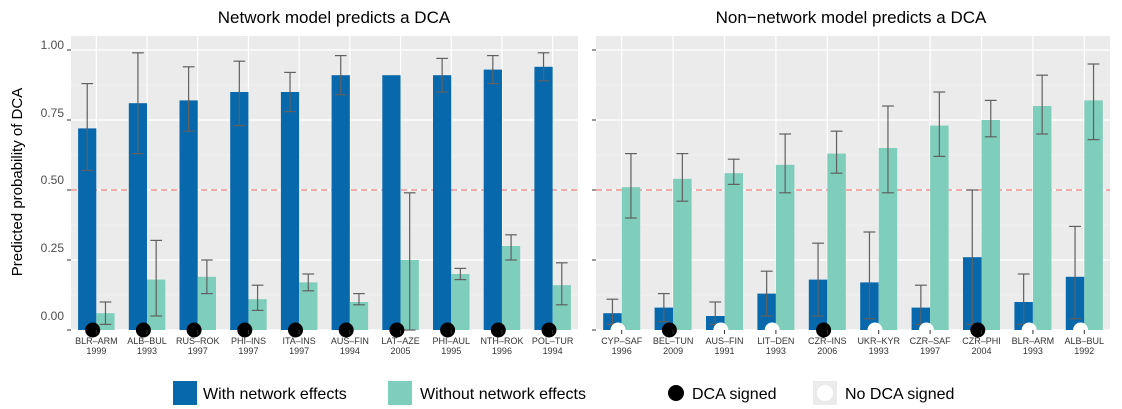 The height and width of the screenshot is (409, 1122). What do you see at coordinates (622, 341) in the screenshot?
I see `x-tick-label-dyad: CYP–SAF` at bounding box center [622, 341].